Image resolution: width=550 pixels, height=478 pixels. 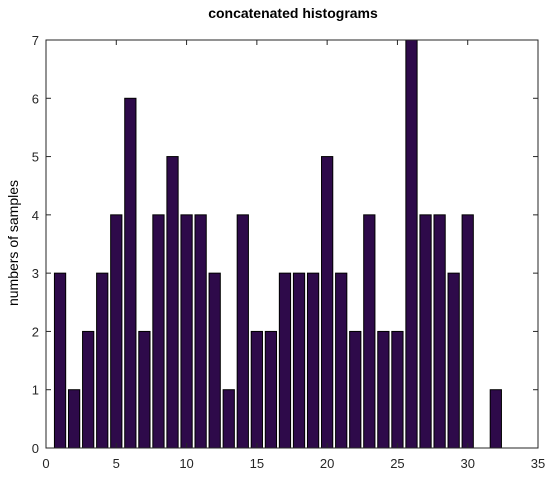 I want to click on x-tick-label: 0, so click(x=45, y=463).